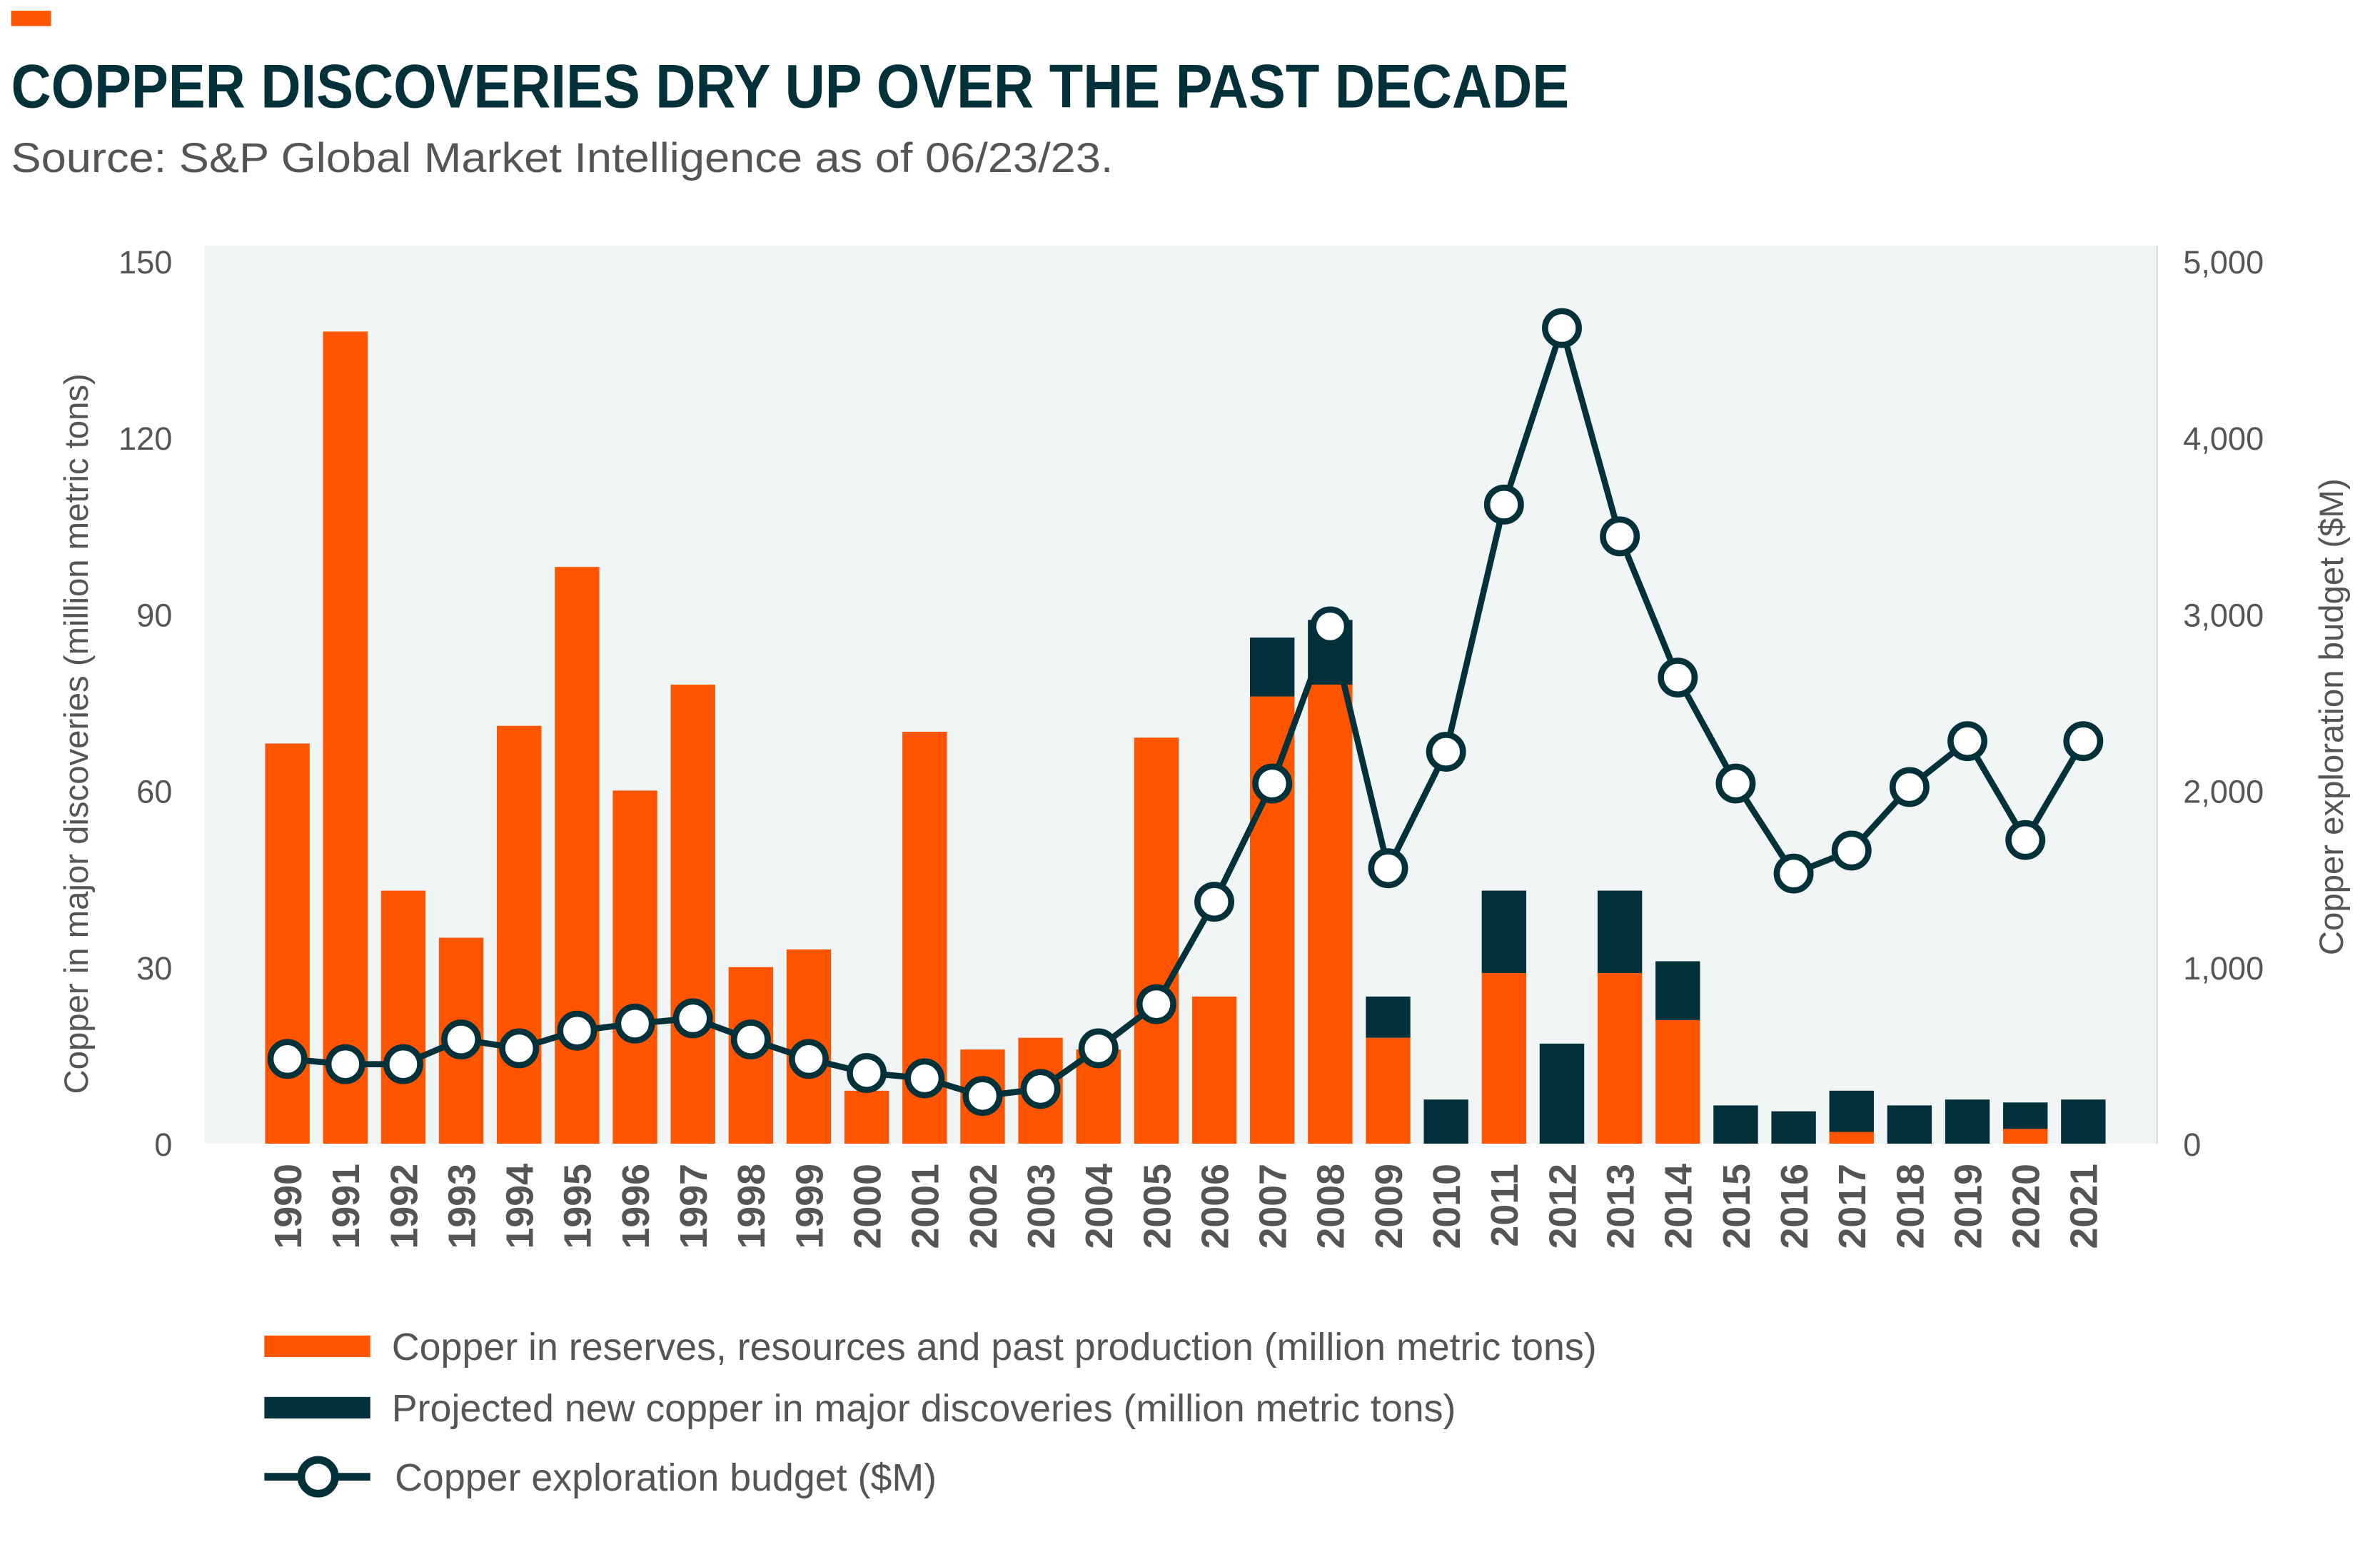 The height and width of the screenshot is (1552, 2380). What do you see at coordinates (2223, 615) in the screenshot?
I see `y2-tick-label: 3,000` at bounding box center [2223, 615].